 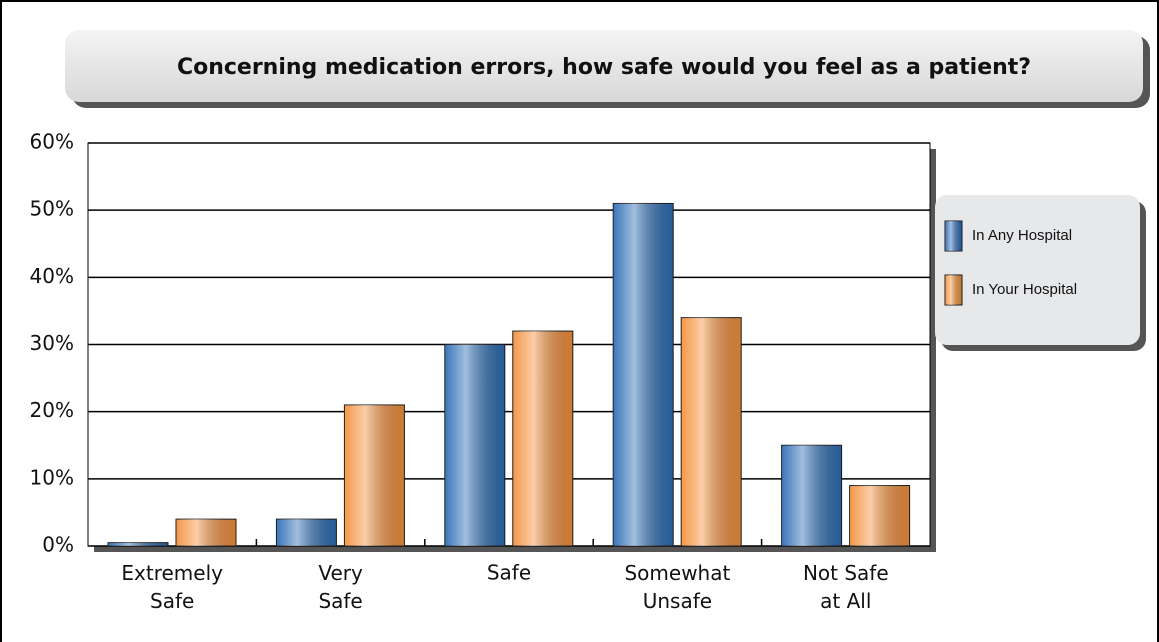 I want to click on y-tick-label: 30%, so click(x=52, y=343).